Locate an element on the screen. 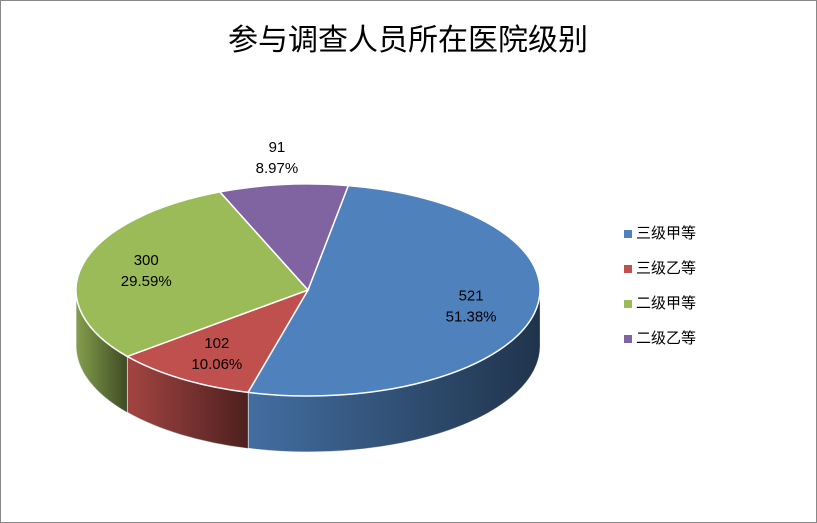  legend-label: 二级甲等 is located at coordinates (666, 303).